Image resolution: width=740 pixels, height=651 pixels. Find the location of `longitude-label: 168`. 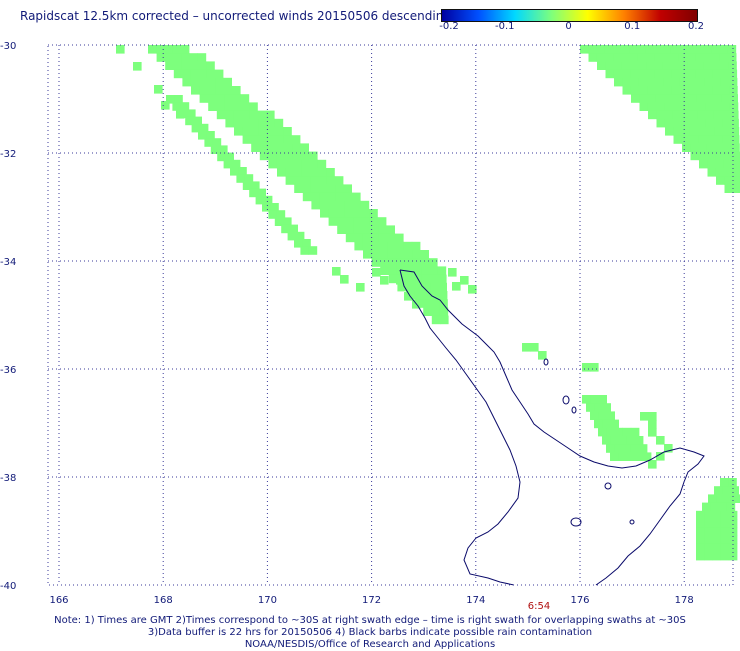

longitude-label: 168 is located at coordinates (163, 600).